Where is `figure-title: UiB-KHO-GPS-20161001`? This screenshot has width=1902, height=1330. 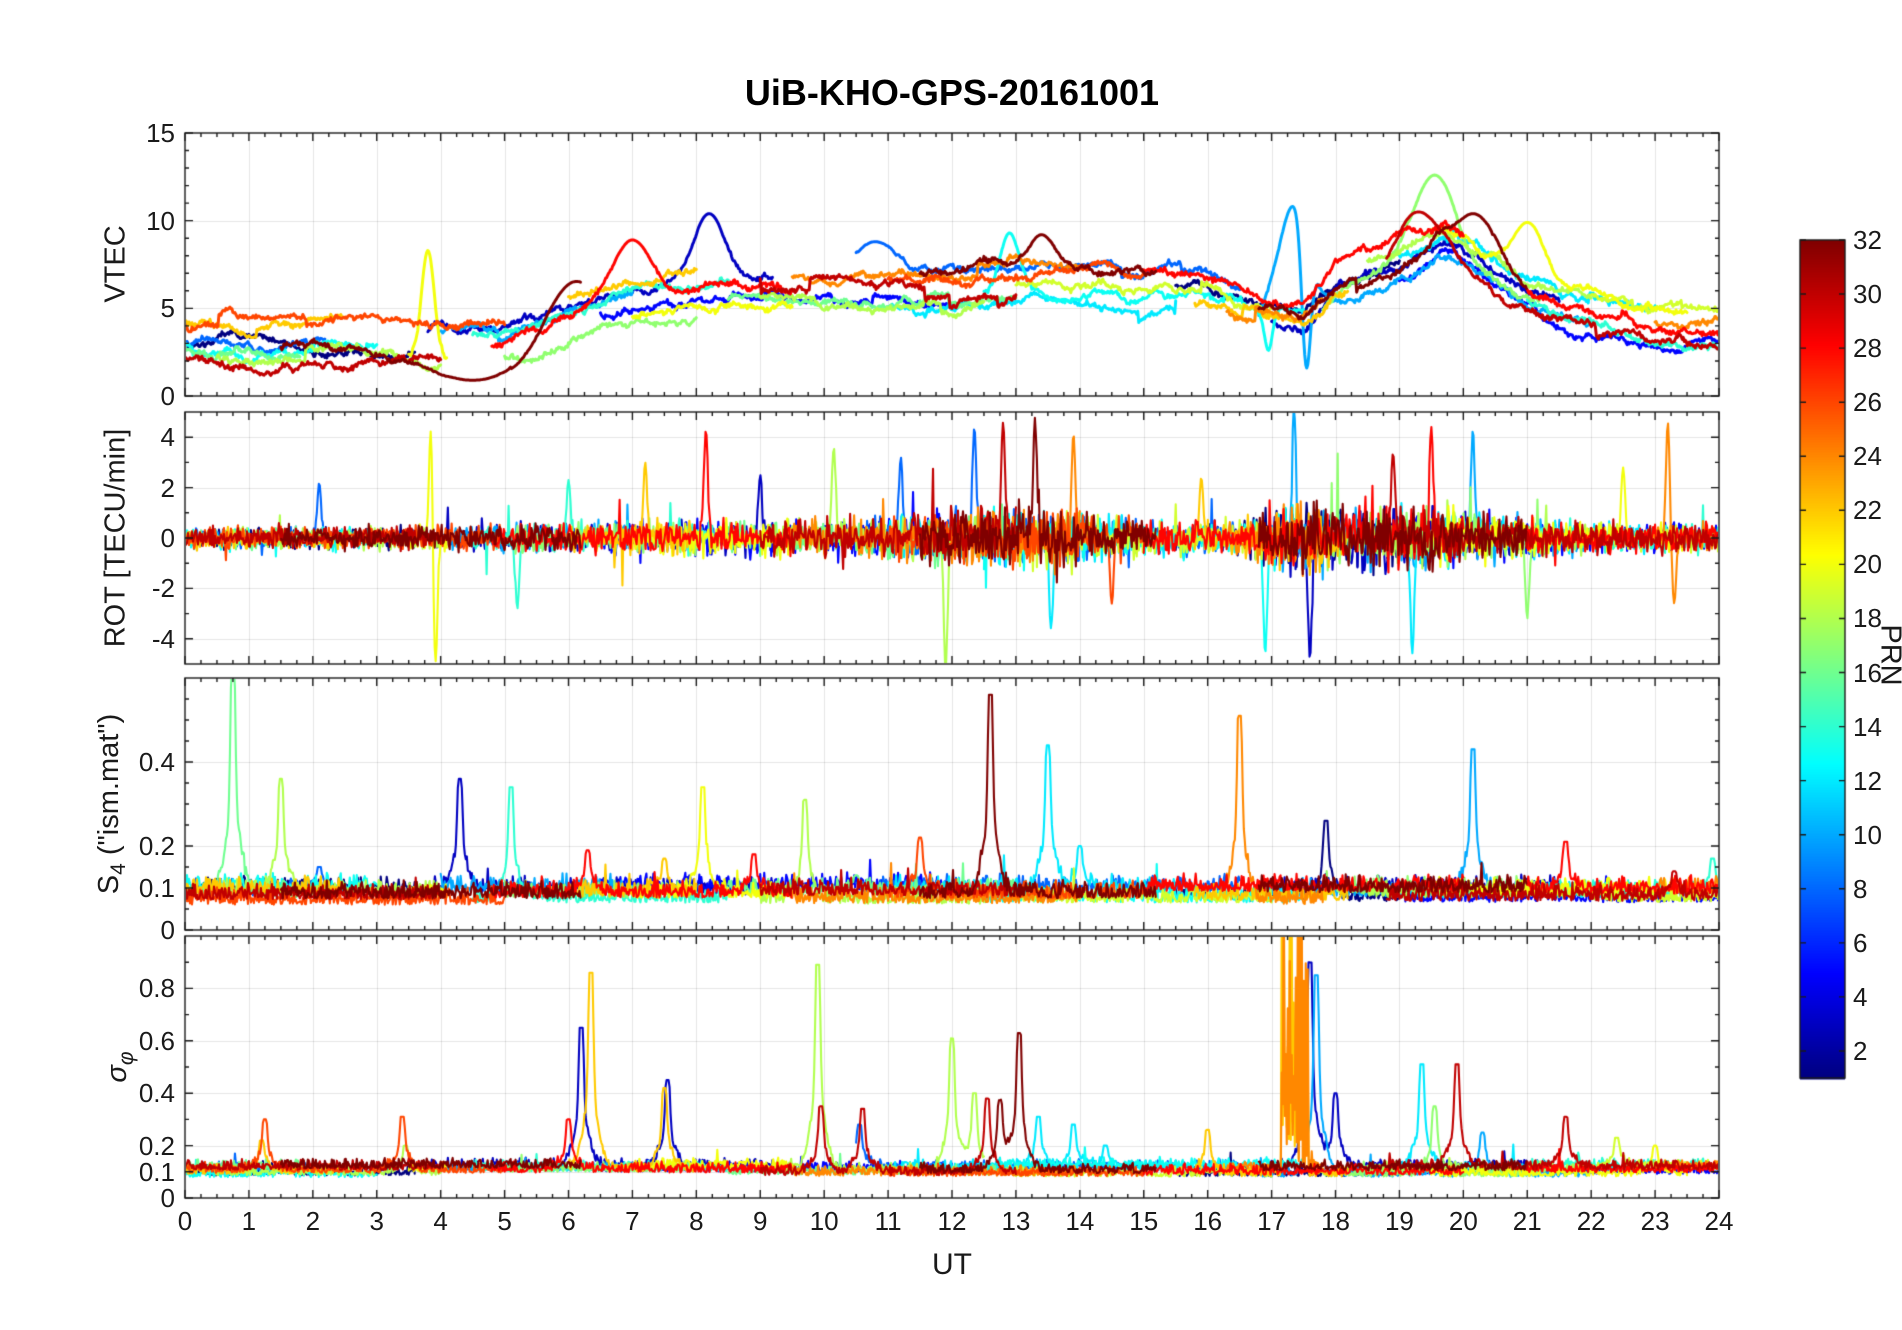
figure-title: UiB-KHO-GPS-20161001 is located at coordinates (952, 92).